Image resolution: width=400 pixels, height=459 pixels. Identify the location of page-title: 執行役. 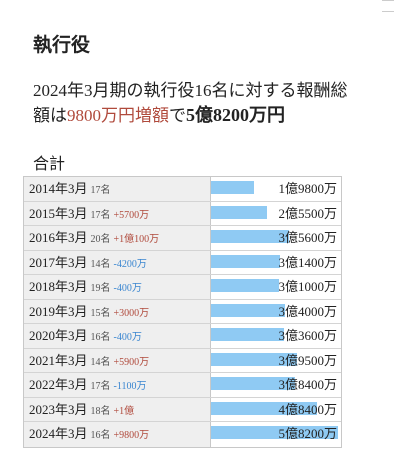
(62, 45).